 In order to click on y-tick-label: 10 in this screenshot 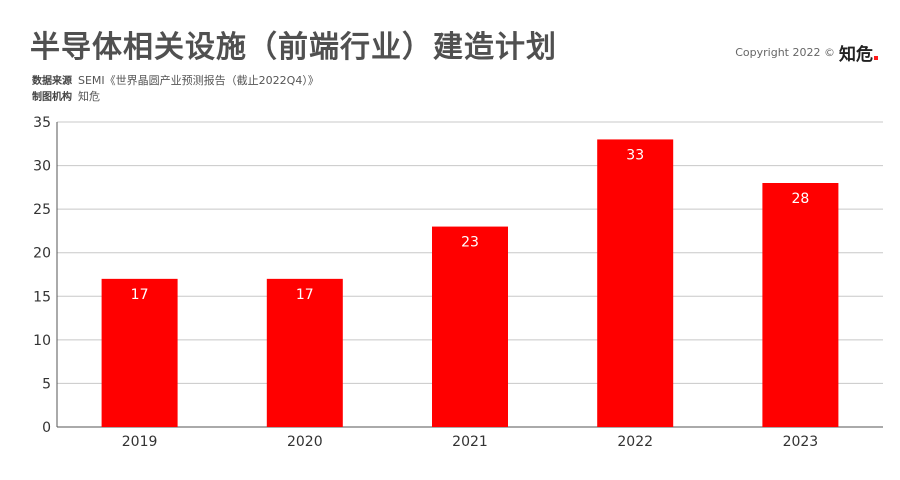, I will do `click(42, 341)`.